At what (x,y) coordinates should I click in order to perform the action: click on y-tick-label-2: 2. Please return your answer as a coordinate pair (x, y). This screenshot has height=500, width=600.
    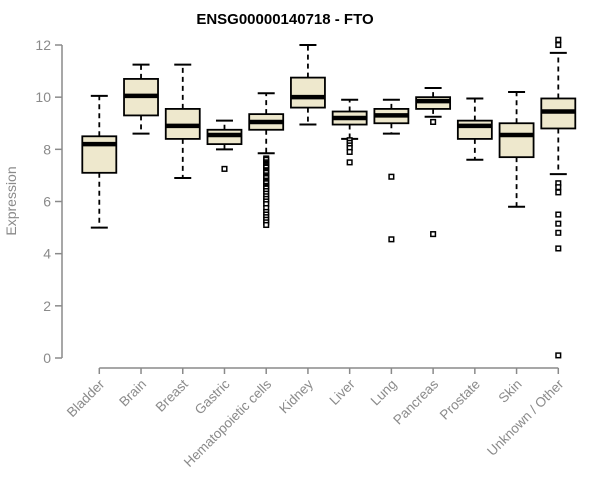
    Looking at the image, I should click on (47, 306).